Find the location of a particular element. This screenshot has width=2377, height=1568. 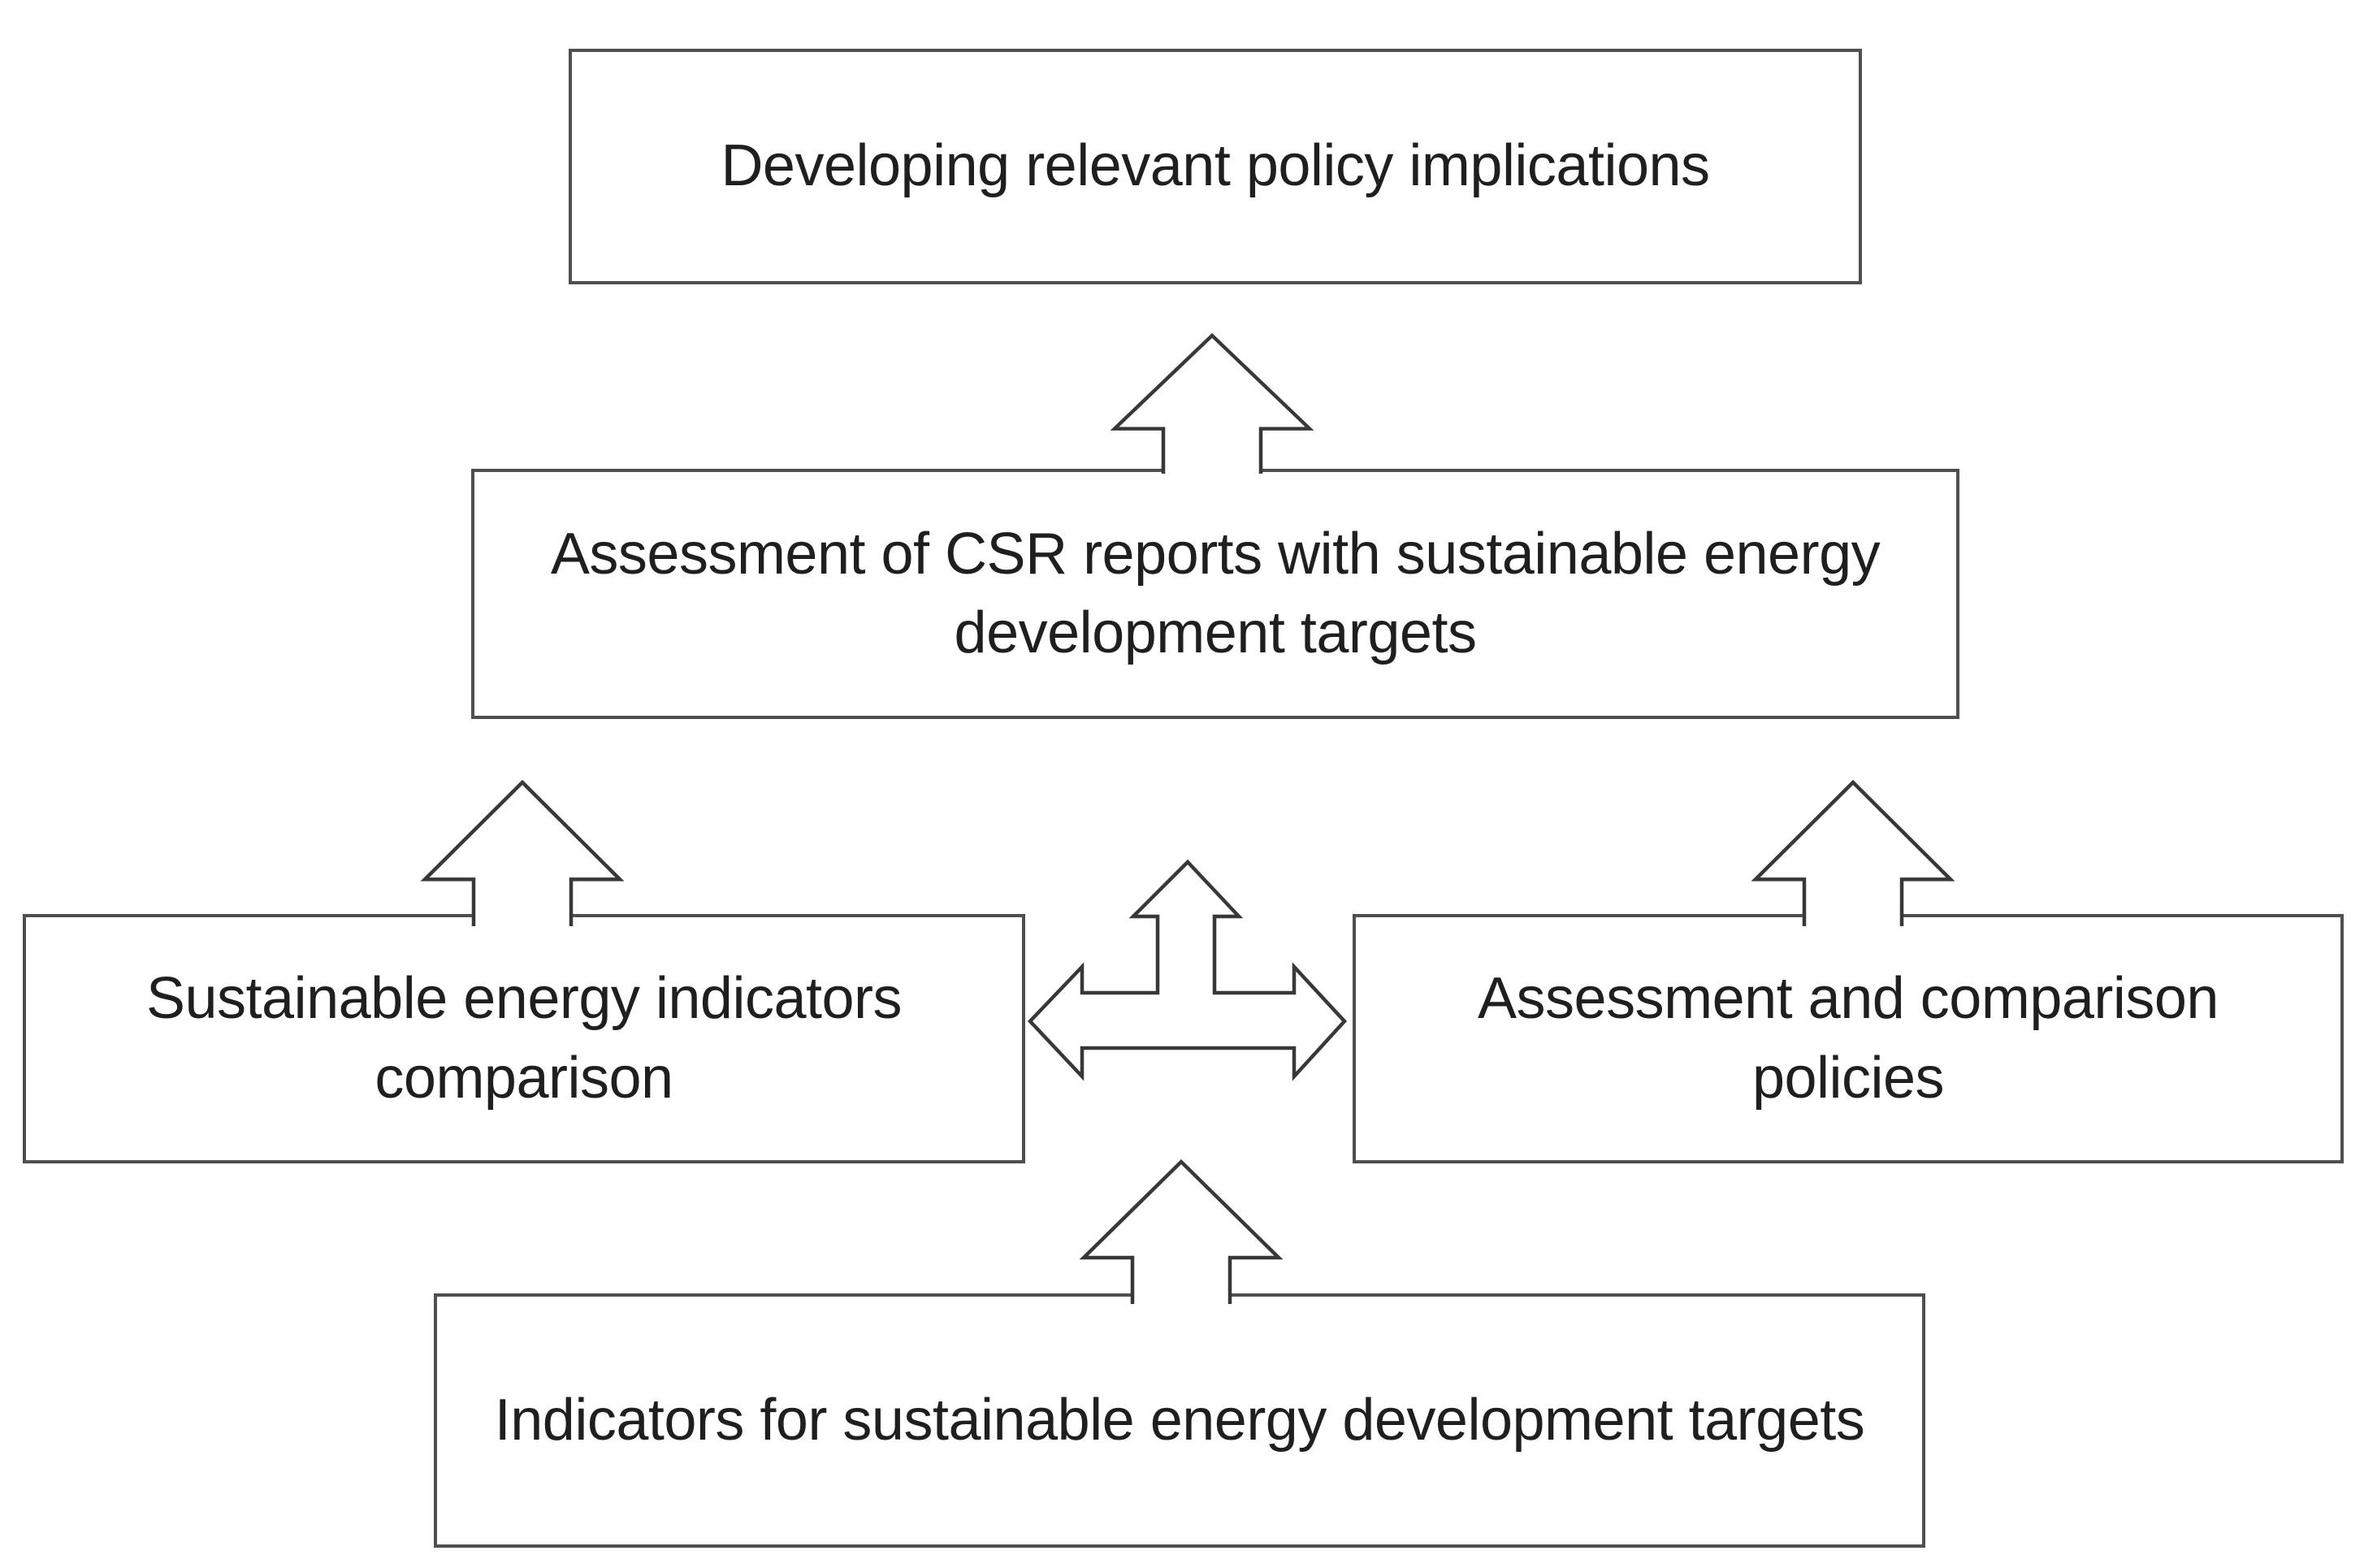

box-label: Assessment and comparison policies is located at coordinates (1849, 1038).